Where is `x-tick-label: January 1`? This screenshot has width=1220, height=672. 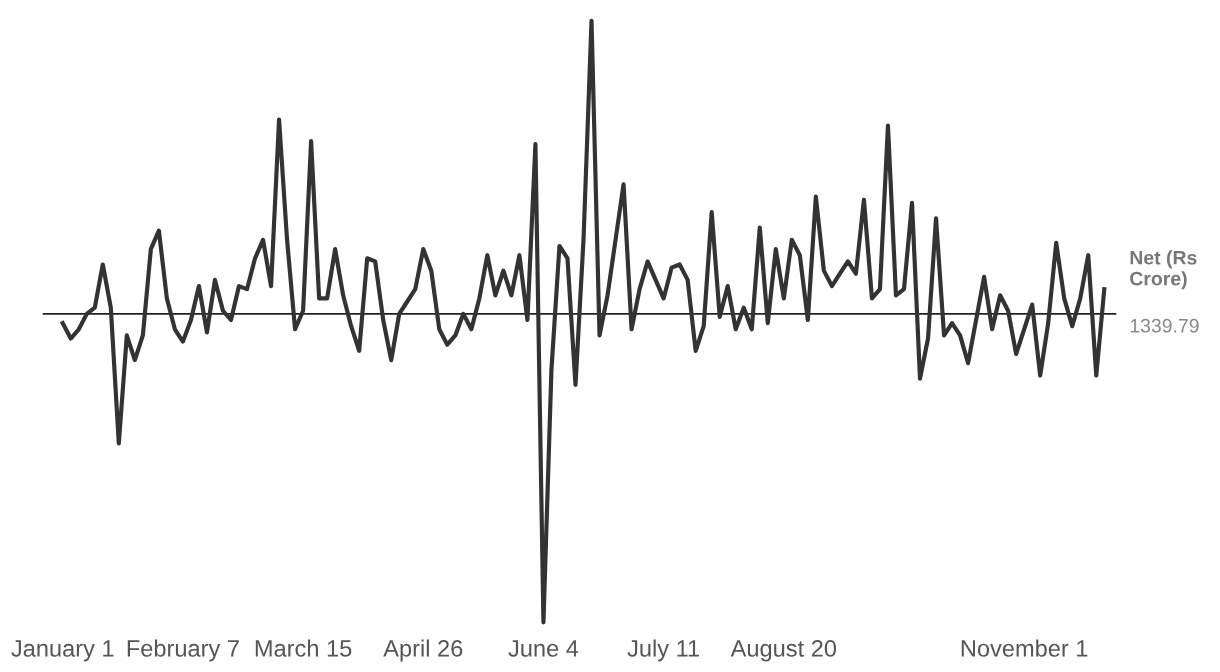 x-tick-label: January 1 is located at coordinates (62, 651).